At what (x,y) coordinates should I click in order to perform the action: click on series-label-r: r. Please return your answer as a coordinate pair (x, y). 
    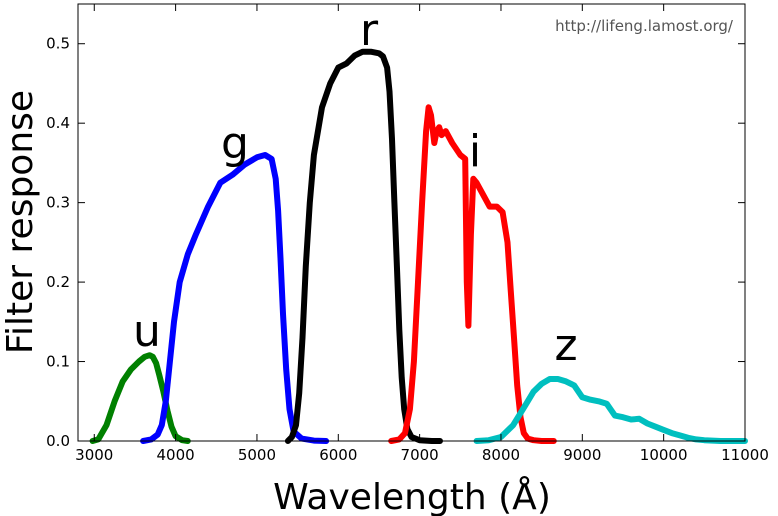
    Looking at the image, I should click on (369, 30).